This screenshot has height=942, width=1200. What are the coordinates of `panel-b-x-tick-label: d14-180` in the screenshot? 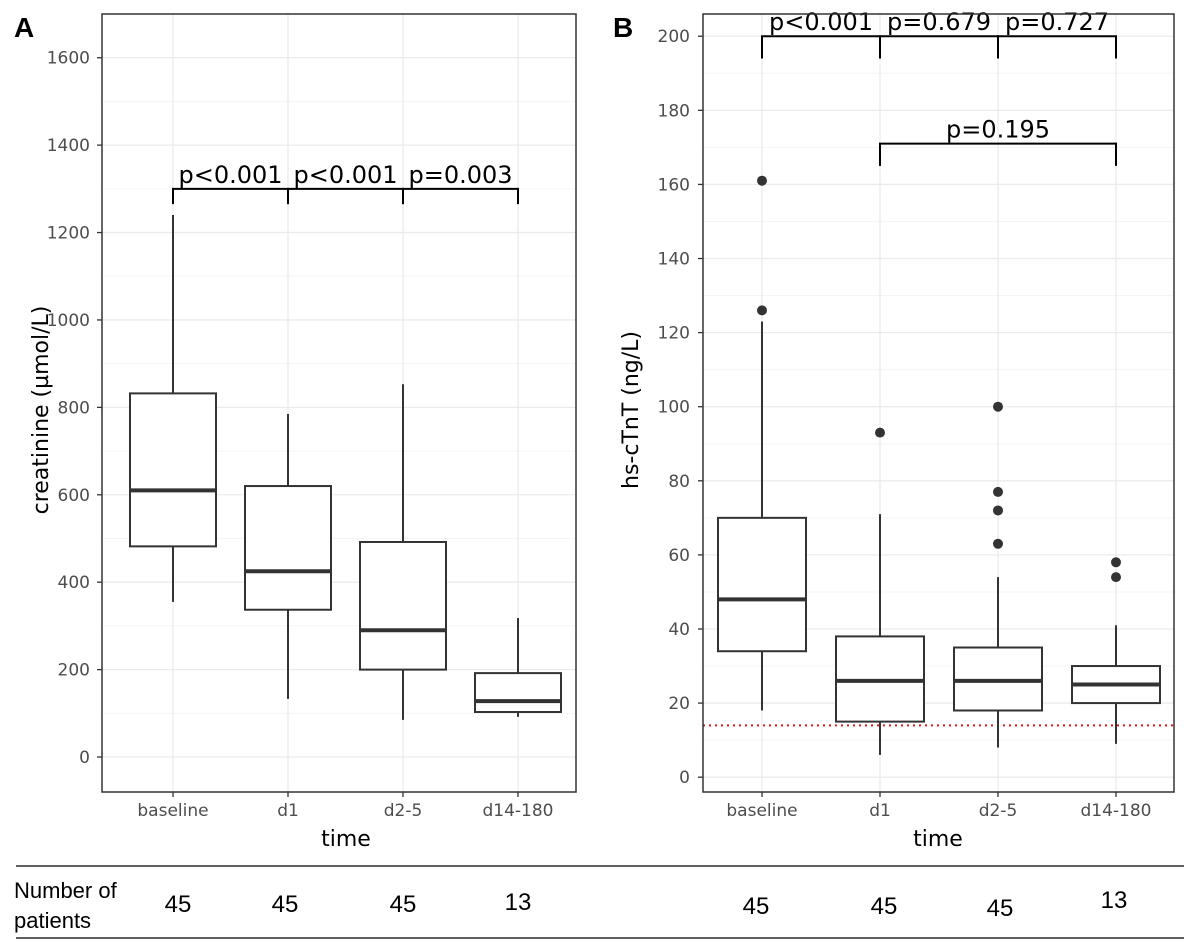 It's located at (1115, 811).